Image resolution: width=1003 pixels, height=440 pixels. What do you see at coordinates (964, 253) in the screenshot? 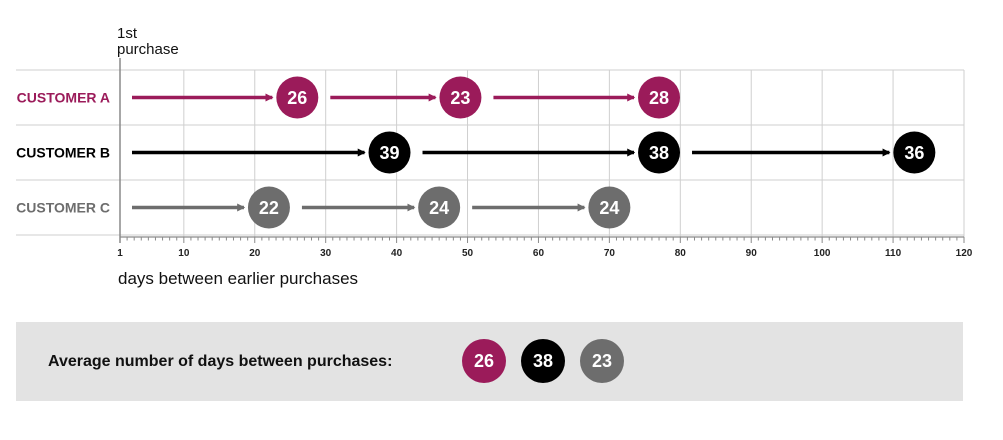
I see `x-tick-label: 120` at bounding box center [964, 253].